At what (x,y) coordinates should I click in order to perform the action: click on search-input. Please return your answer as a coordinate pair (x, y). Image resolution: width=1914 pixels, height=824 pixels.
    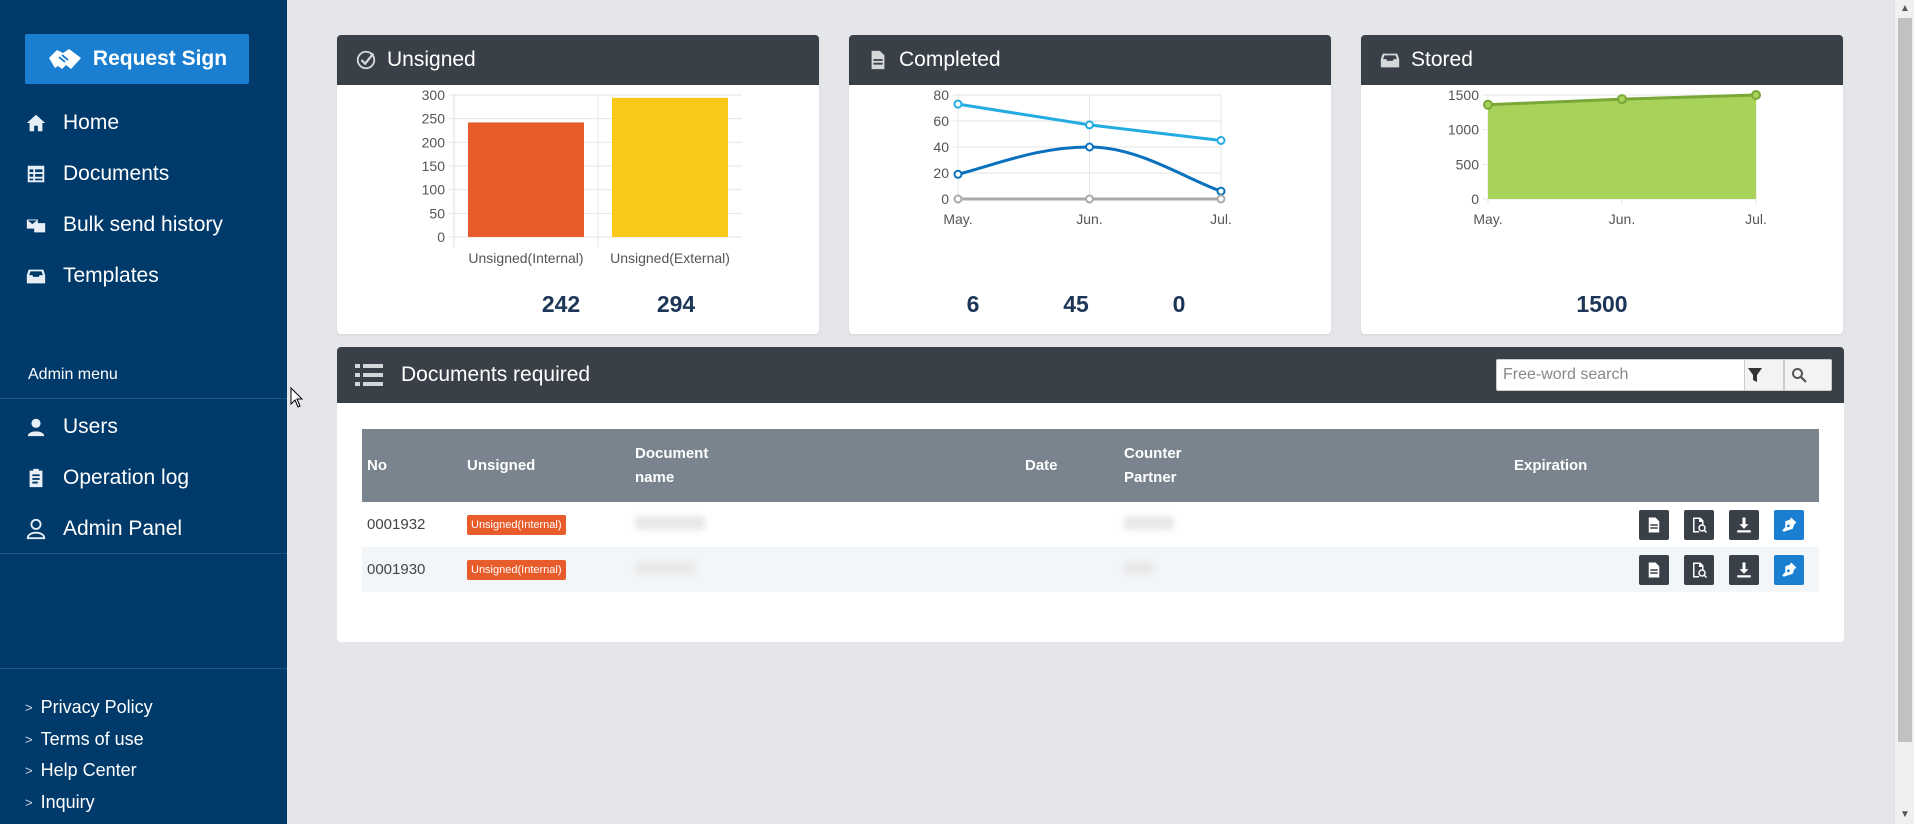
    Looking at the image, I should click on (1620, 375).